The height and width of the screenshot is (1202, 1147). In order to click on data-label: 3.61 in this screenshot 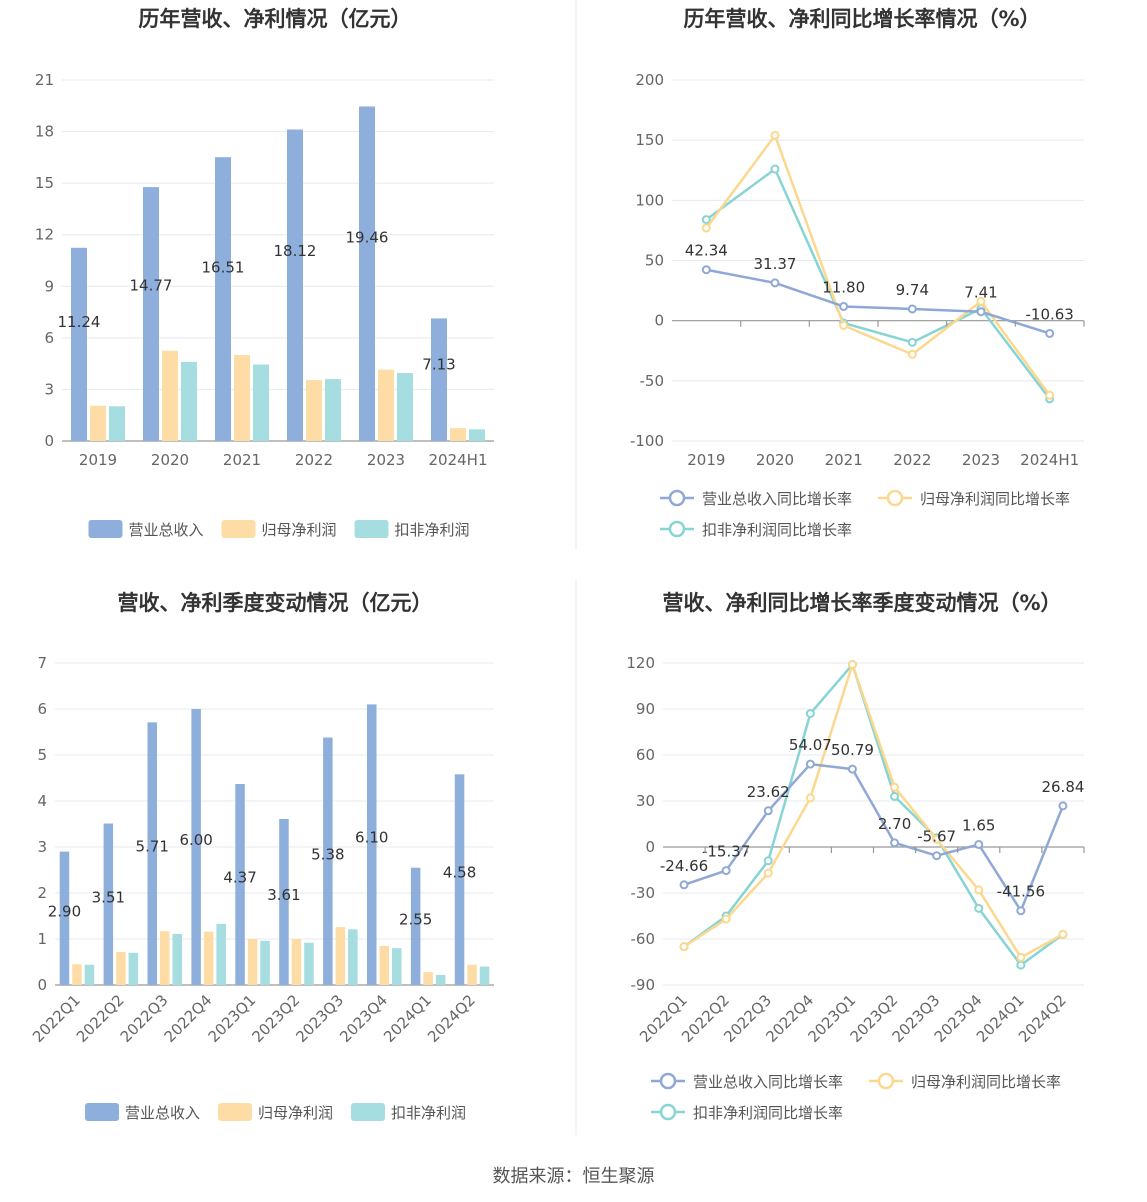, I will do `click(283, 895)`.